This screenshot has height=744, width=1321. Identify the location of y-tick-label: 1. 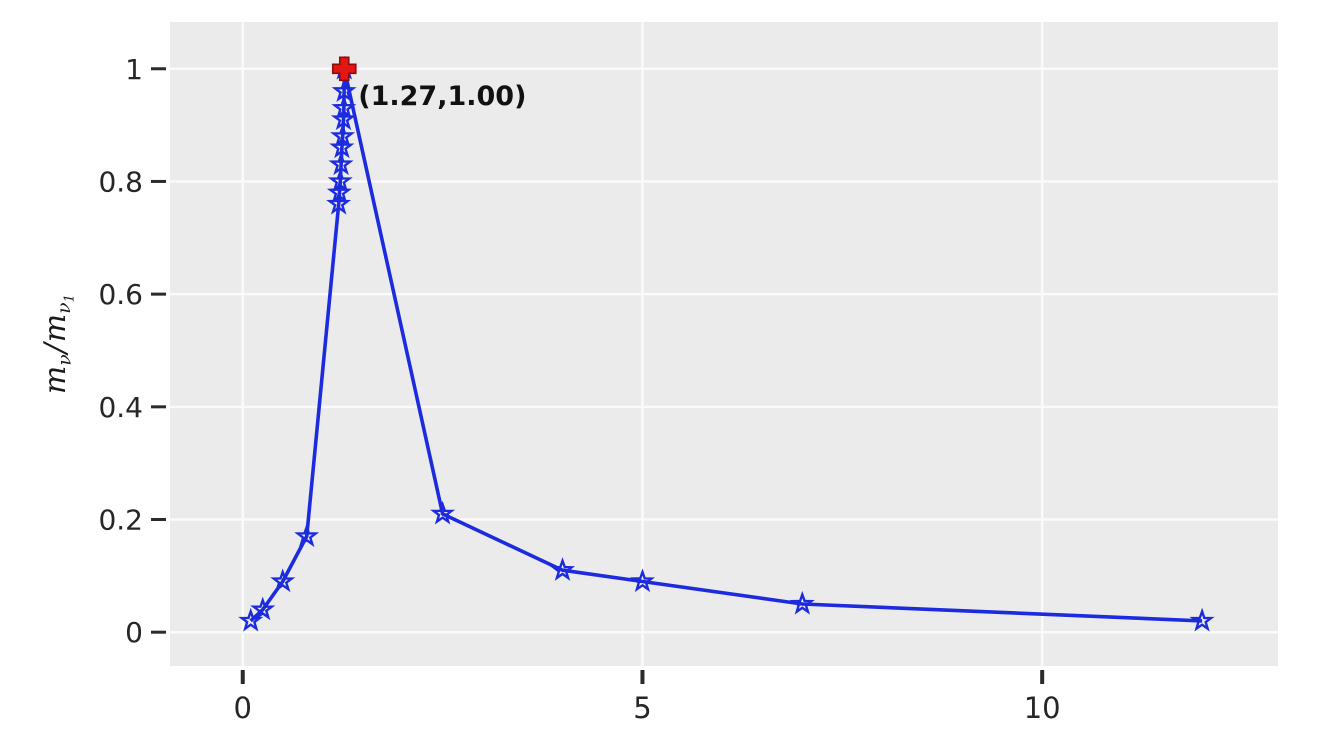
(134, 69).